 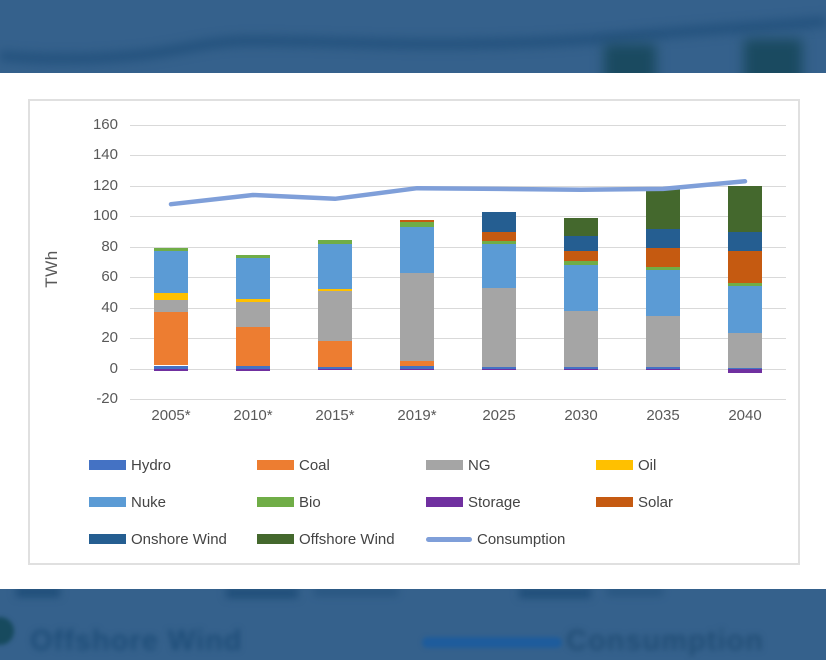 What do you see at coordinates (499, 415) in the screenshot?
I see `x-tick-label: 2025` at bounding box center [499, 415].